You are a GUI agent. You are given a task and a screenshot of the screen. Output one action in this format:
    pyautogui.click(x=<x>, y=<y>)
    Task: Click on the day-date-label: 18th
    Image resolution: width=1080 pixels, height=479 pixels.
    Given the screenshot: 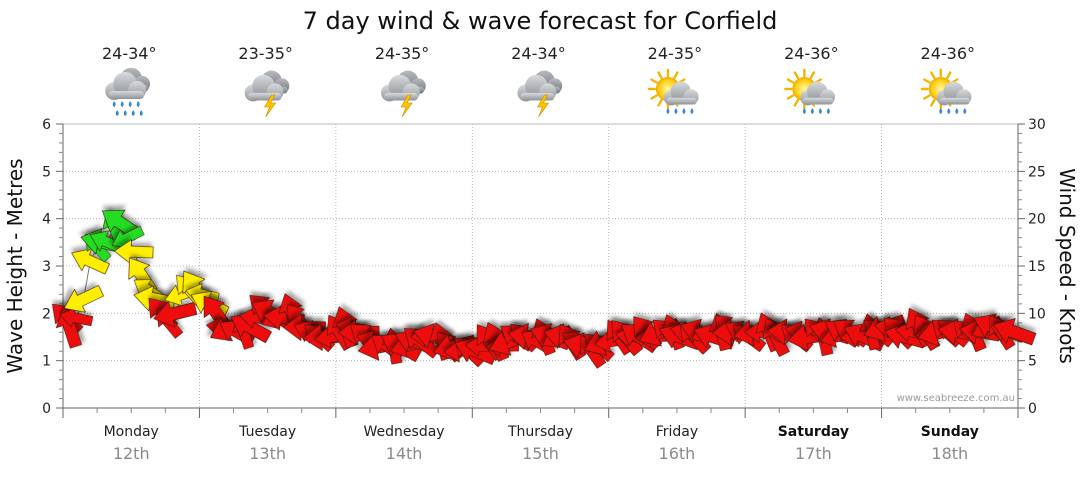 What is the action you would take?
    pyautogui.click(x=949, y=453)
    